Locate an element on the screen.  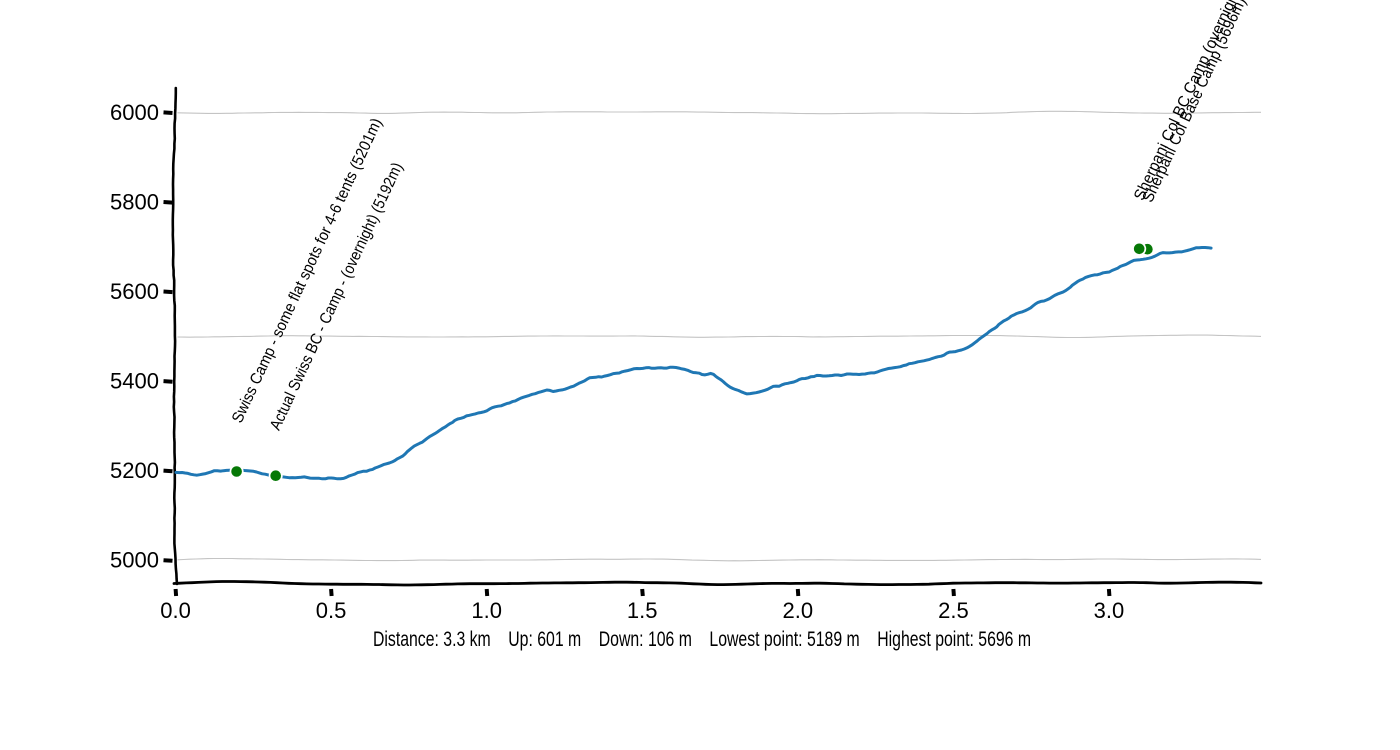
svg-text: 6000 is located at coordinates (134, 112).